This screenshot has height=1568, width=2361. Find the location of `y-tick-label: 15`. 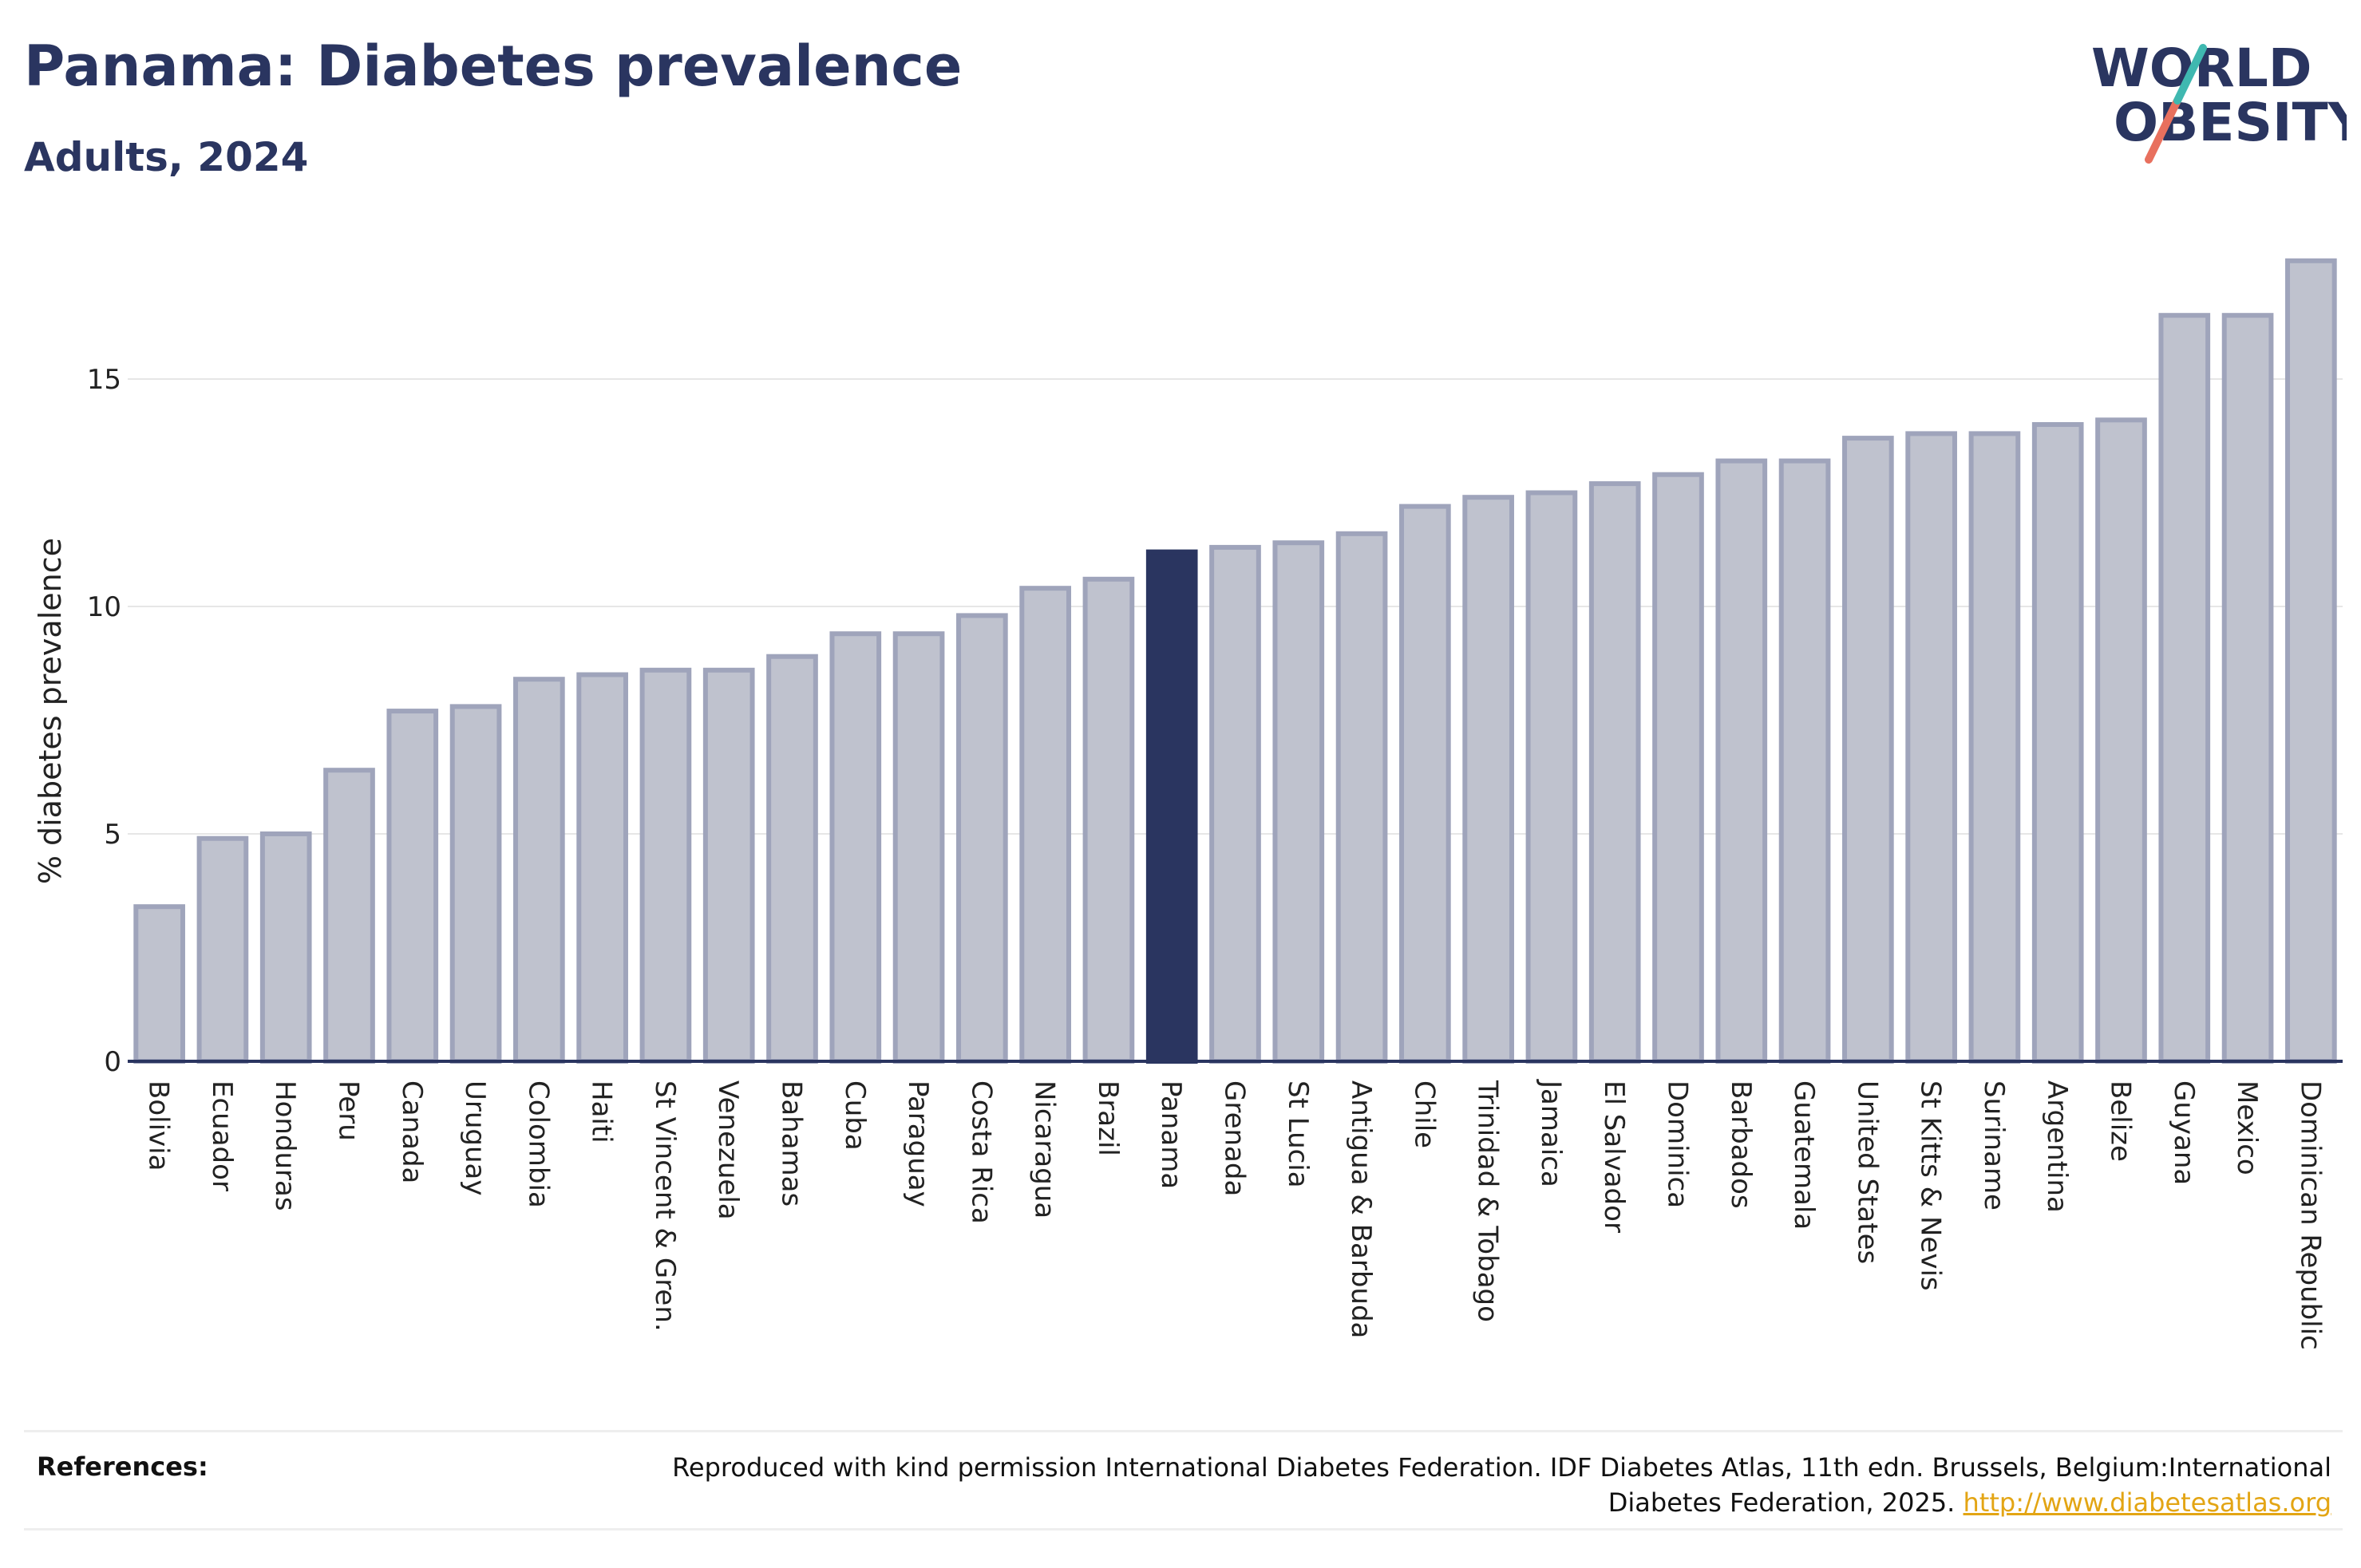

y-tick-label: 15 is located at coordinates (104, 380).